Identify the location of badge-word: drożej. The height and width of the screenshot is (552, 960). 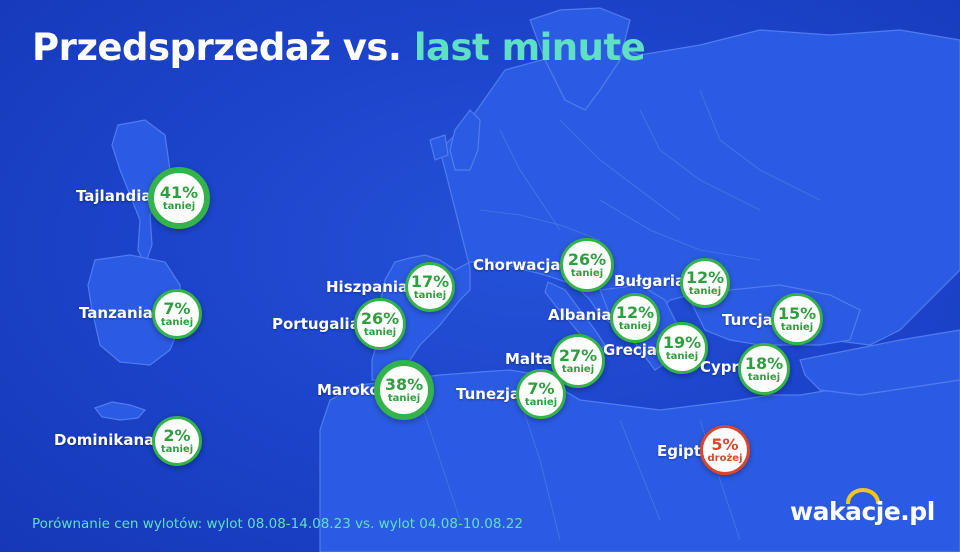
(725, 458).